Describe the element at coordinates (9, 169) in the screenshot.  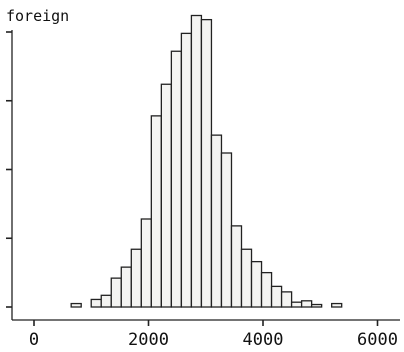
I see `y-ticks` at that location.